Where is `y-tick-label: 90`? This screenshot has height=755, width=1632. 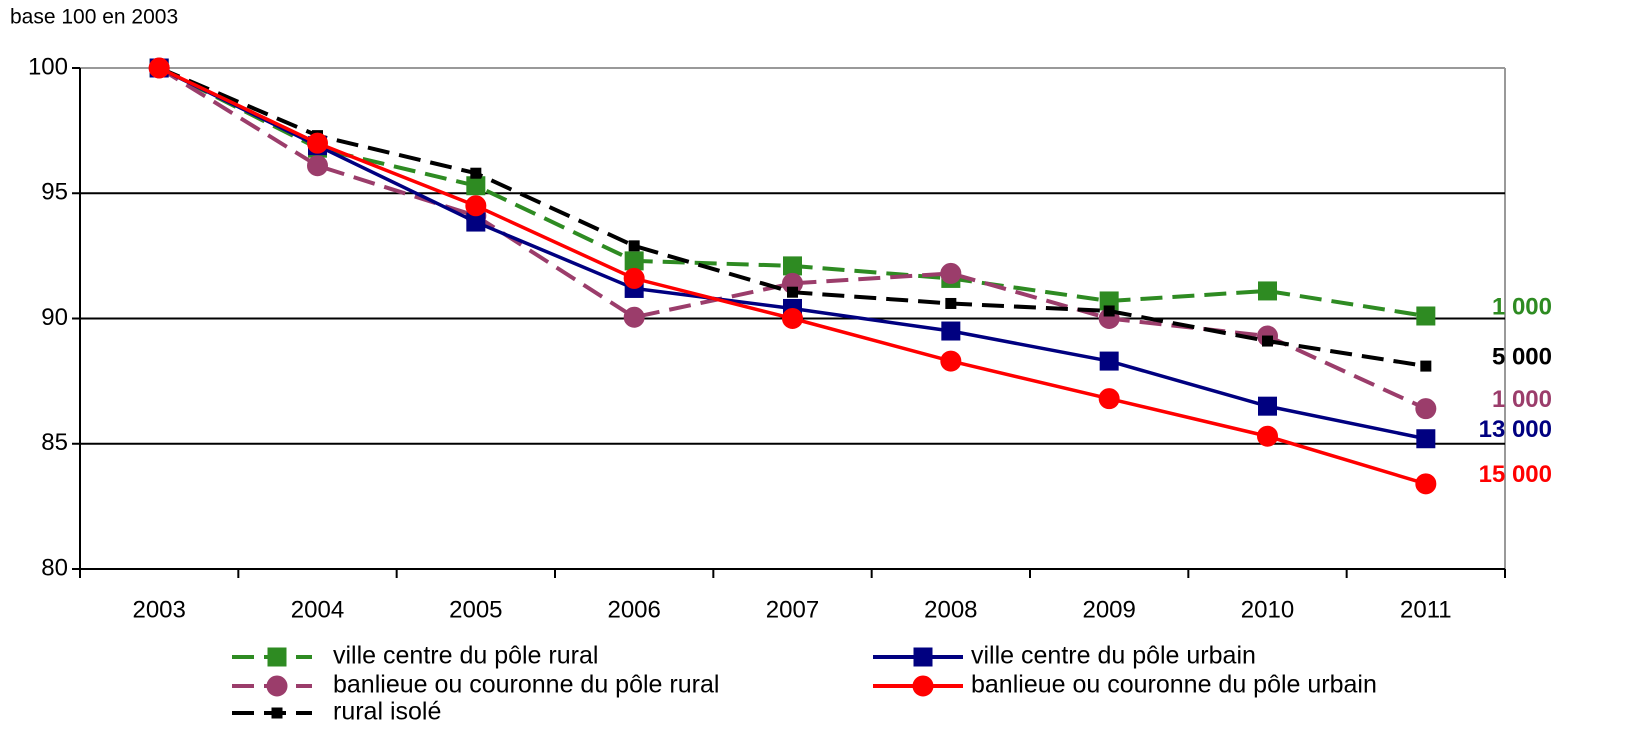 y-tick-label: 90 is located at coordinates (54, 317).